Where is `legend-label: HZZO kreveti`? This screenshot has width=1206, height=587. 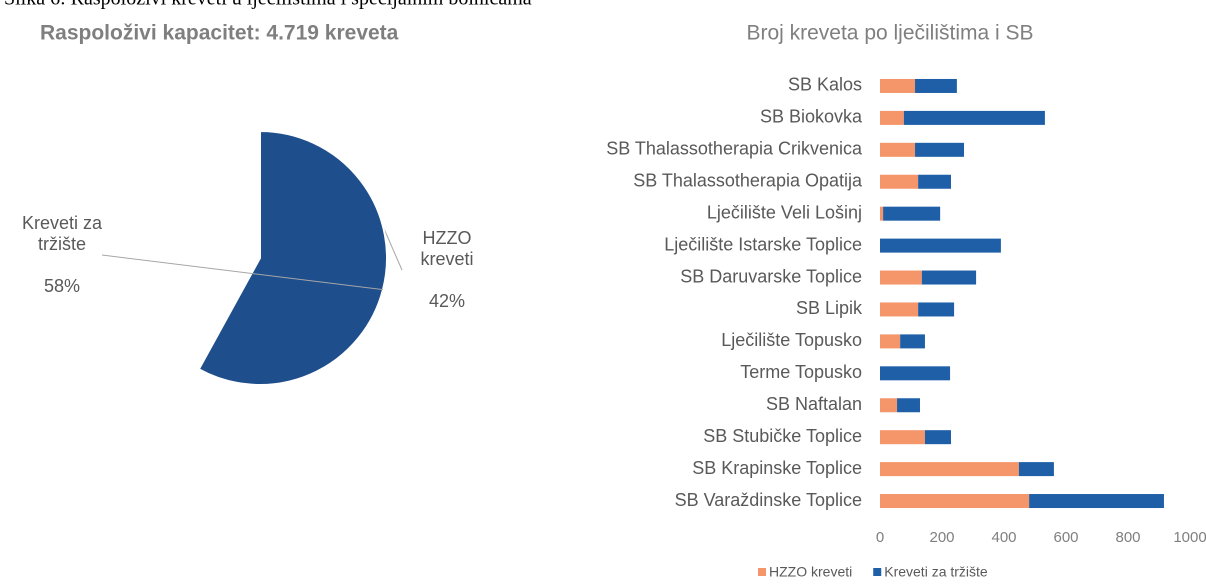
legend-label: HZZO kreveti is located at coordinates (810, 572).